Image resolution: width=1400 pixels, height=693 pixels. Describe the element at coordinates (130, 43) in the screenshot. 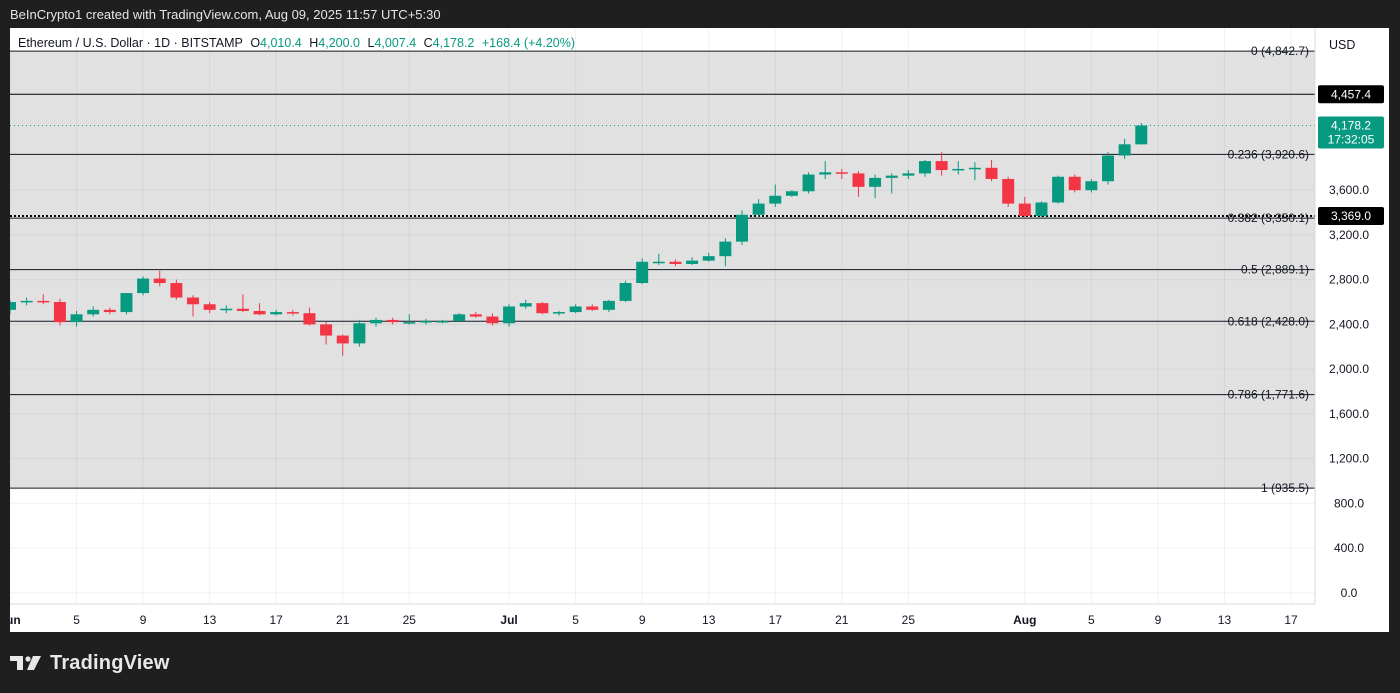

I see `symbol-name: Ethereum / U.S. Dollar · 1D · BITSTAMP` at that location.